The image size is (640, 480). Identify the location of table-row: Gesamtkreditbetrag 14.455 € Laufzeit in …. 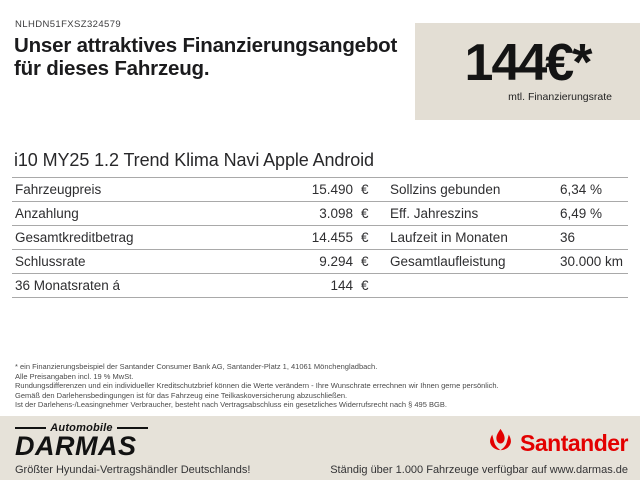
(320, 238).